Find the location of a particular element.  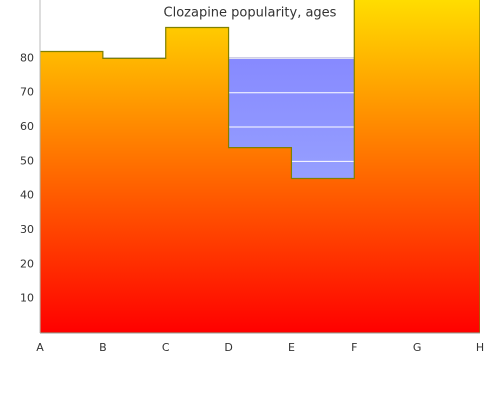

y-tick-label: 50 is located at coordinates (27, 160).